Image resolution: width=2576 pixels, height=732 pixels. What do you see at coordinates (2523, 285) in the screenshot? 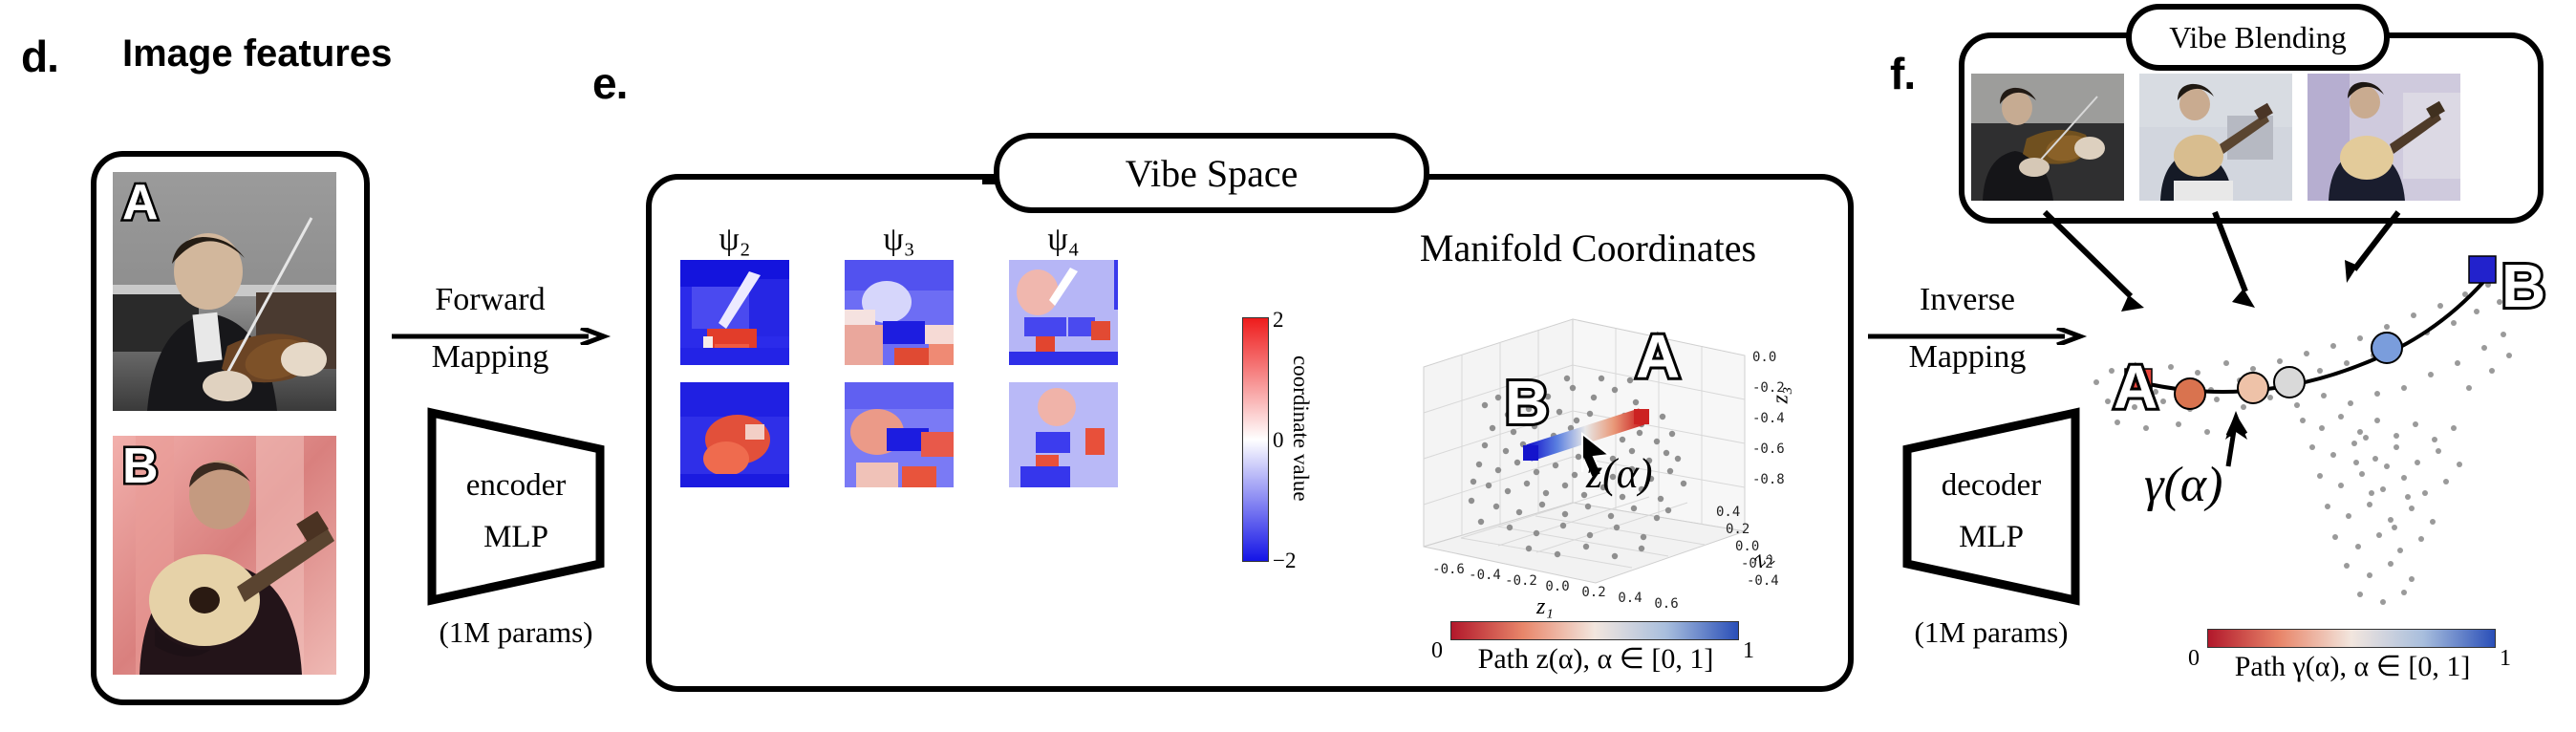
I see `blend-marker-b: B` at bounding box center [2523, 285].